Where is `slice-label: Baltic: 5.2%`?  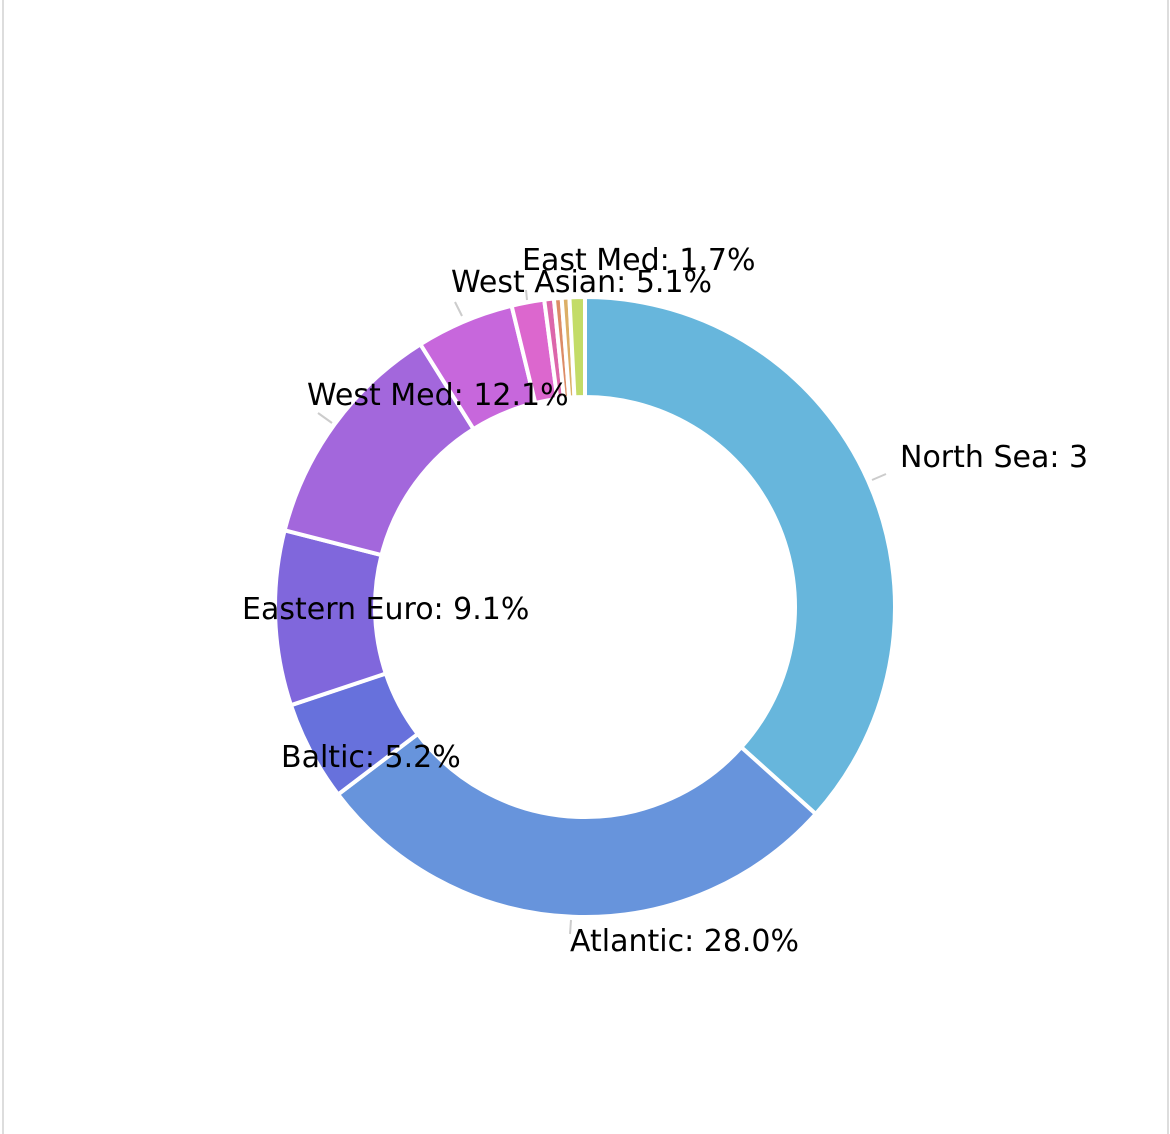
slice-label: Baltic: 5.2% is located at coordinates (371, 757).